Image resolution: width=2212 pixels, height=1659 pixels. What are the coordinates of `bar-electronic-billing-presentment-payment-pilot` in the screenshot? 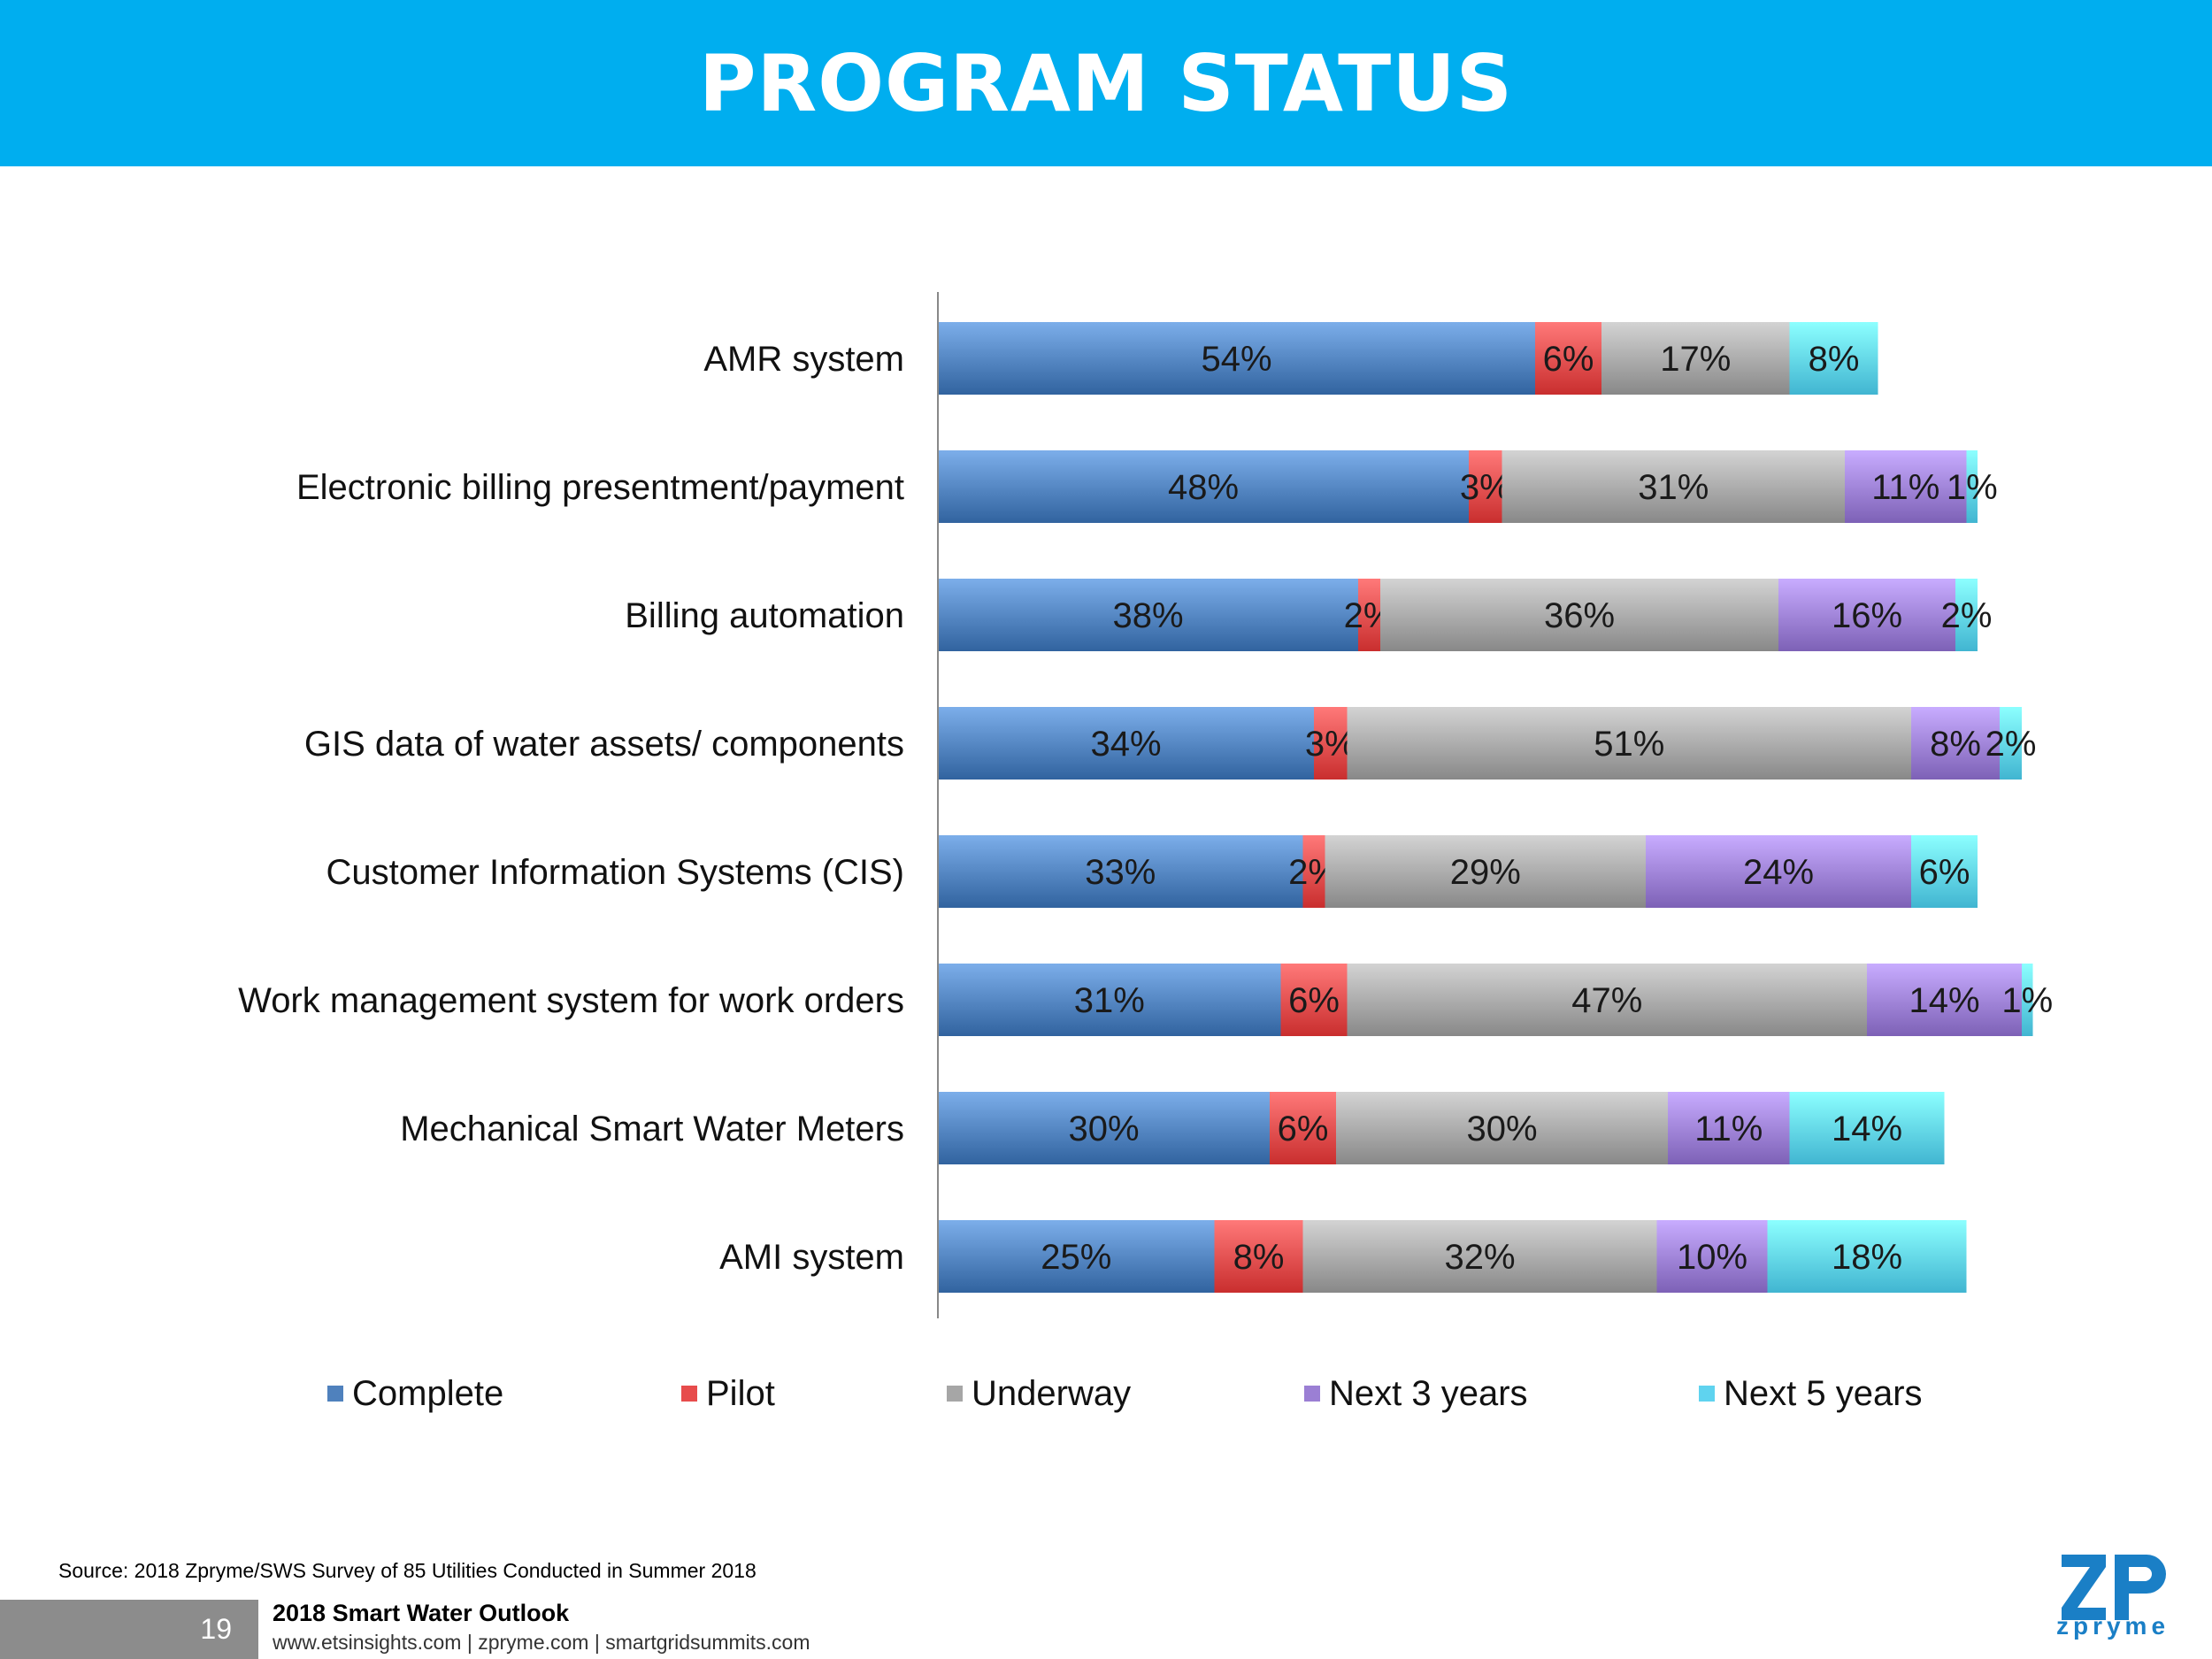 It's located at (1486, 487).